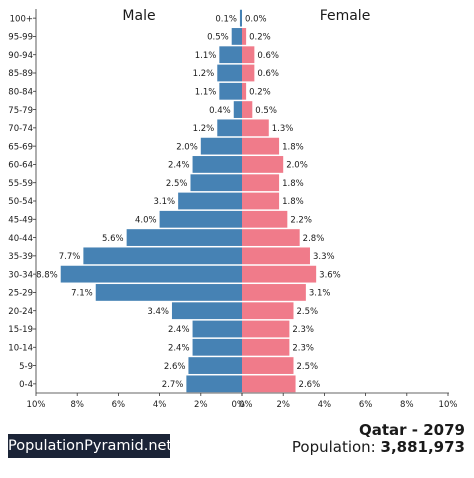 The width and height of the screenshot is (474, 478). Describe the element at coordinates (187, 147) in the screenshot. I see `male-value-label: 2.0%` at that location.